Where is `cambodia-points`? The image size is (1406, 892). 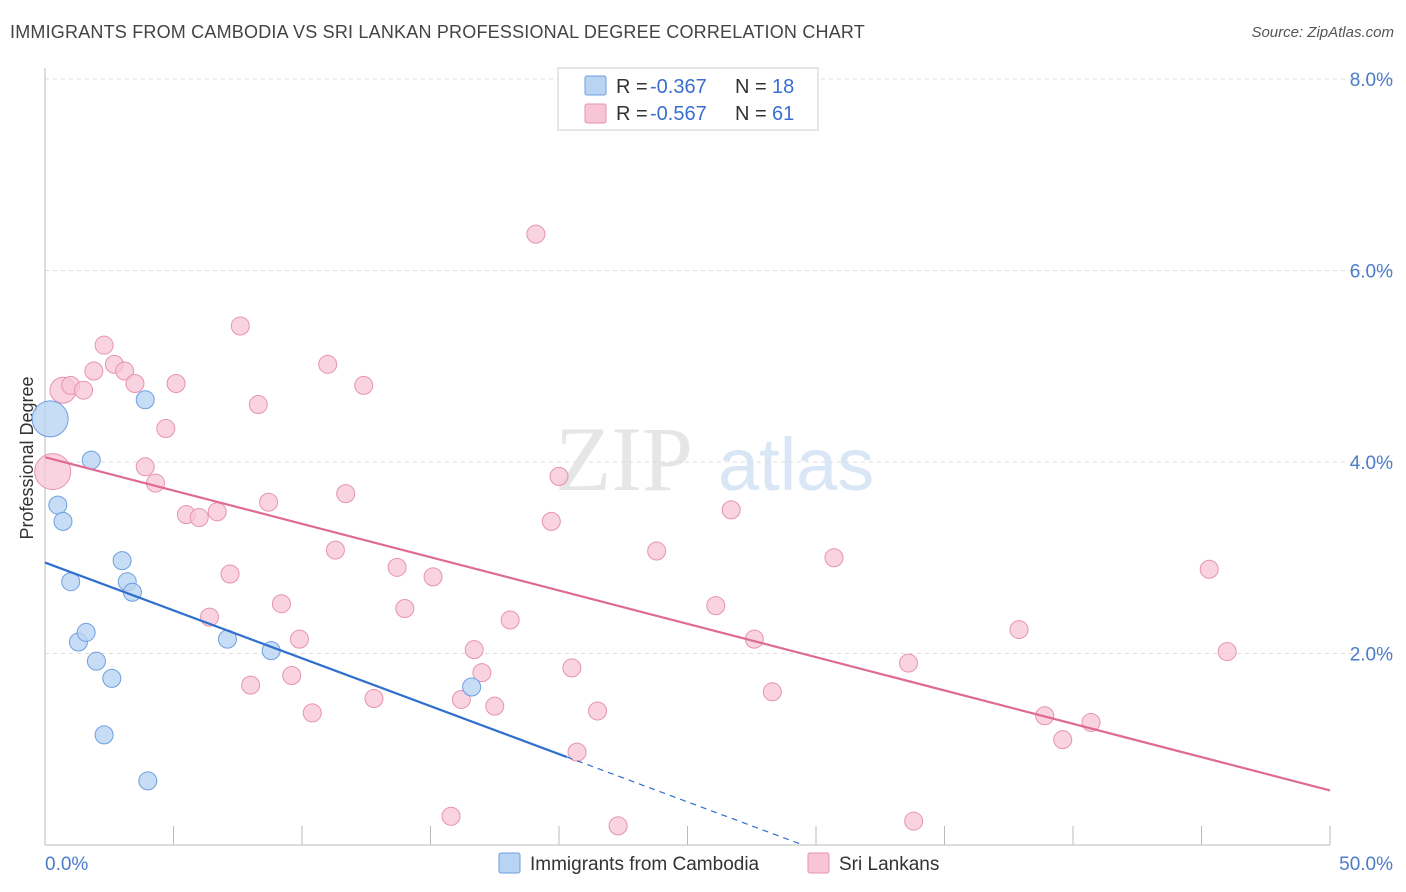 cambodia-points is located at coordinates (256, 590).